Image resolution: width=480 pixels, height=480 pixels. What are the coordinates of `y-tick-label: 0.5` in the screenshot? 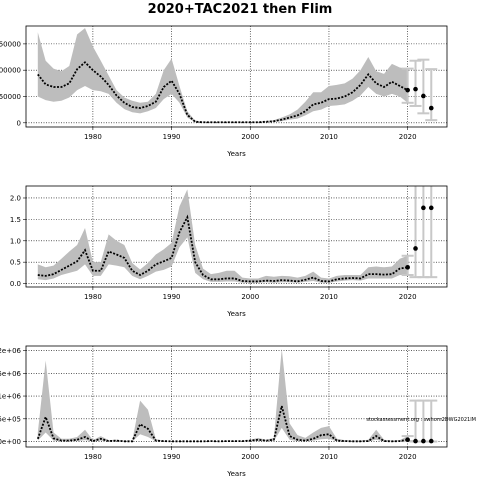 It's located at (15, 263).